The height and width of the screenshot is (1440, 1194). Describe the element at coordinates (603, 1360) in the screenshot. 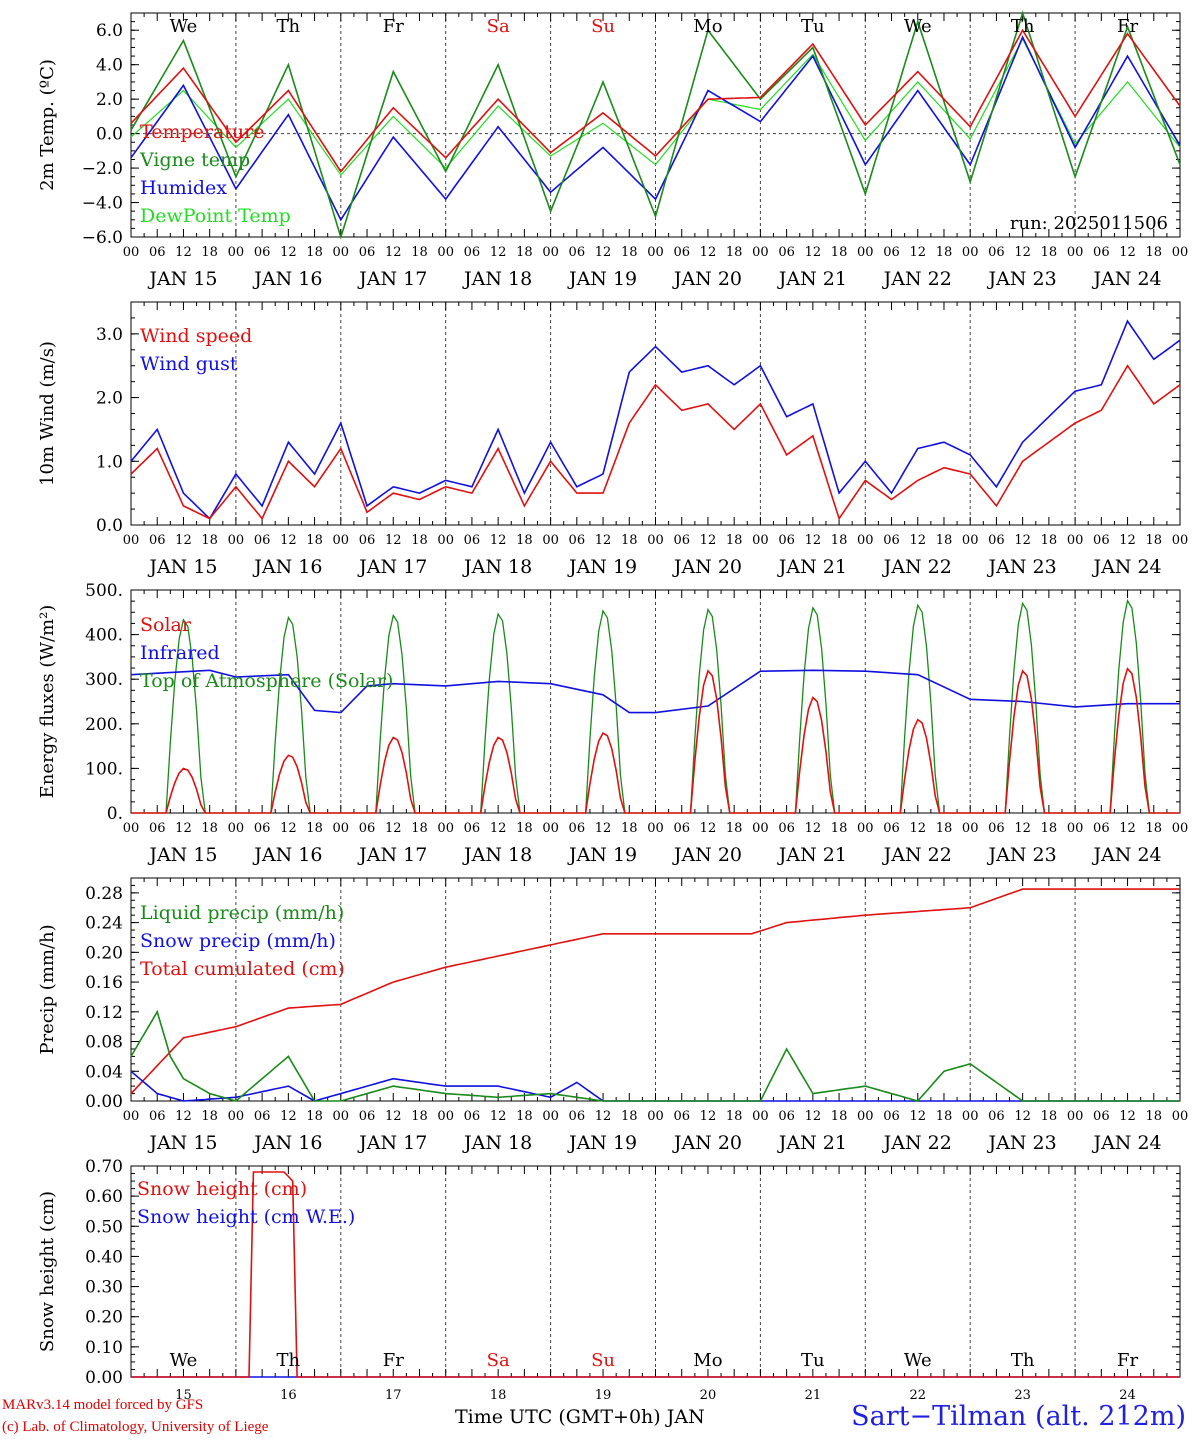

I see `weekday-label: Su` at that location.